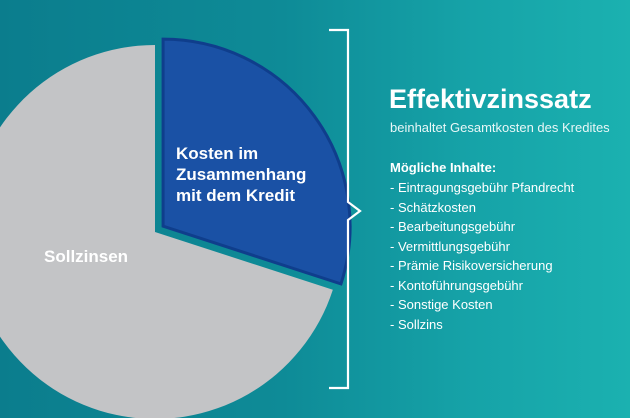 The height and width of the screenshot is (418, 630). What do you see at coordinates (490, 99) in the screenshot?
I see `info-title: Effektivzinssatz` at bounding box center [490, 99].